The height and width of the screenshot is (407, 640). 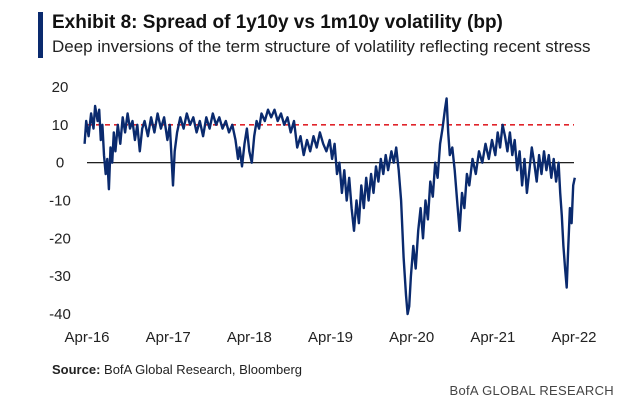 I want to click on y-tick-label: 10, so click(x=60, y=125).